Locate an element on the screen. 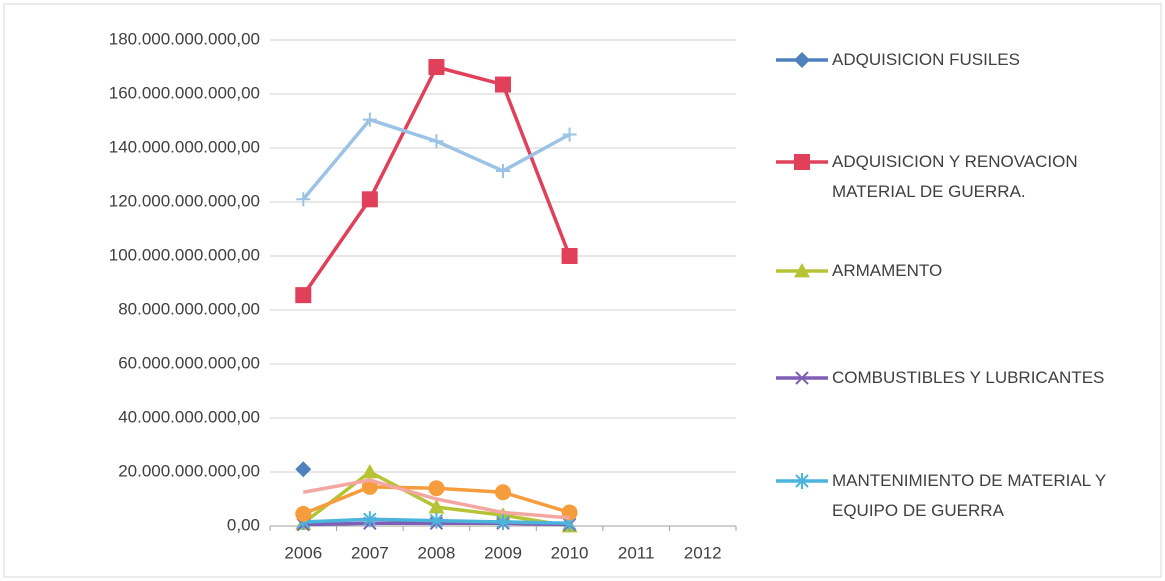 This screenshot has width=1165, height=581. y-tick-label: 100.000.000.000,00 is located at coordinates (184, 254).